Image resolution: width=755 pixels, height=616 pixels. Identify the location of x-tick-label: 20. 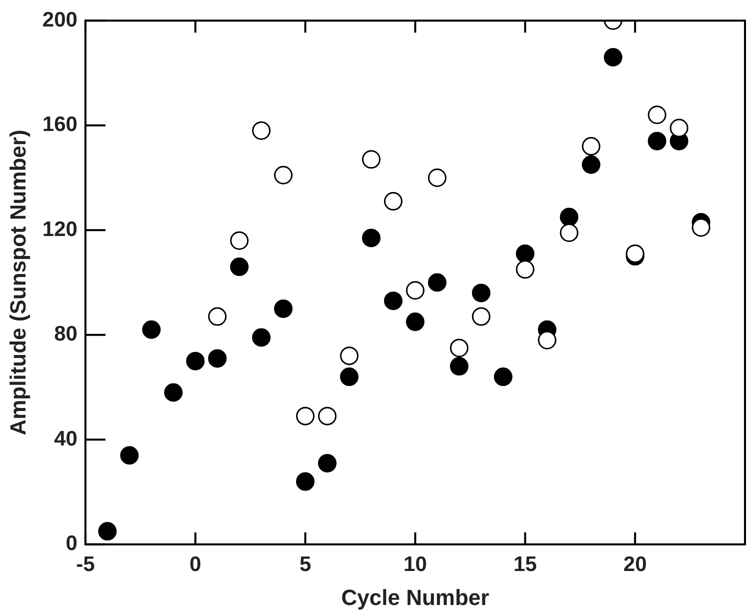
(635, 564).